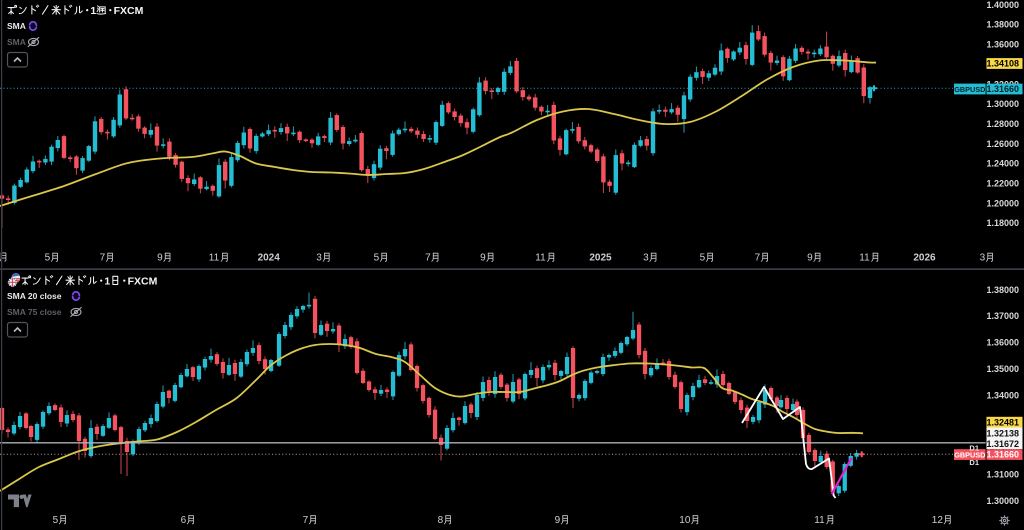 Image resolution: width=1024 pixels, height=530 pixels. What do you see at coordinates (1002, 369) in the screenshot?
I see `svg-text: 1.35000` at bounding box center [1002, 369].